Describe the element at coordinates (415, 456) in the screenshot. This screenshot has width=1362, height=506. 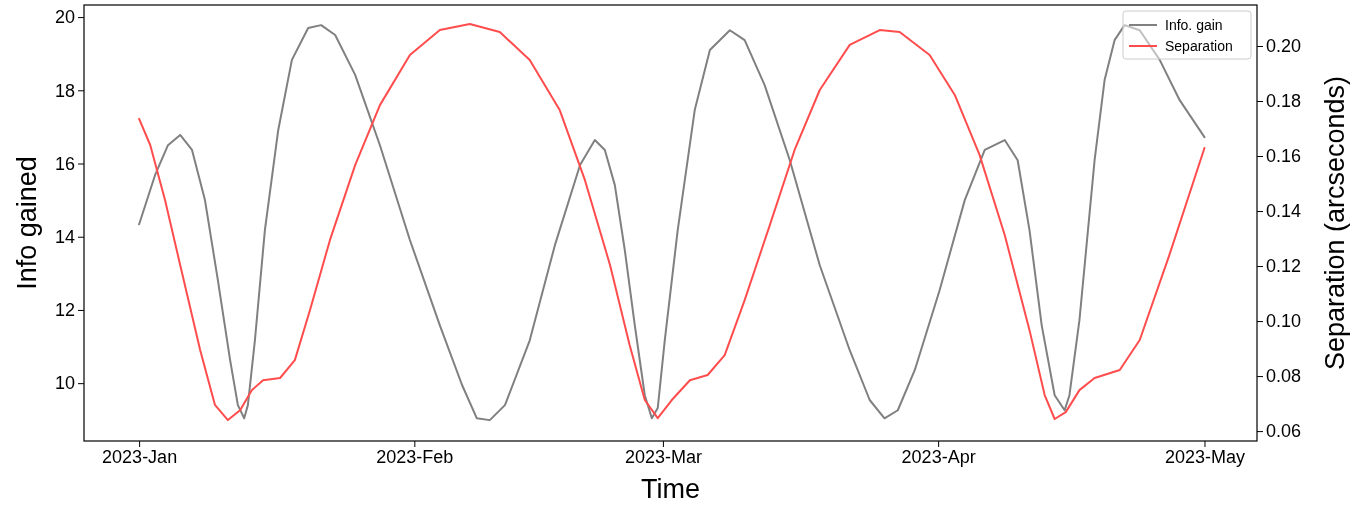
I see `x-tick-label: 2023-Feb` at that location.